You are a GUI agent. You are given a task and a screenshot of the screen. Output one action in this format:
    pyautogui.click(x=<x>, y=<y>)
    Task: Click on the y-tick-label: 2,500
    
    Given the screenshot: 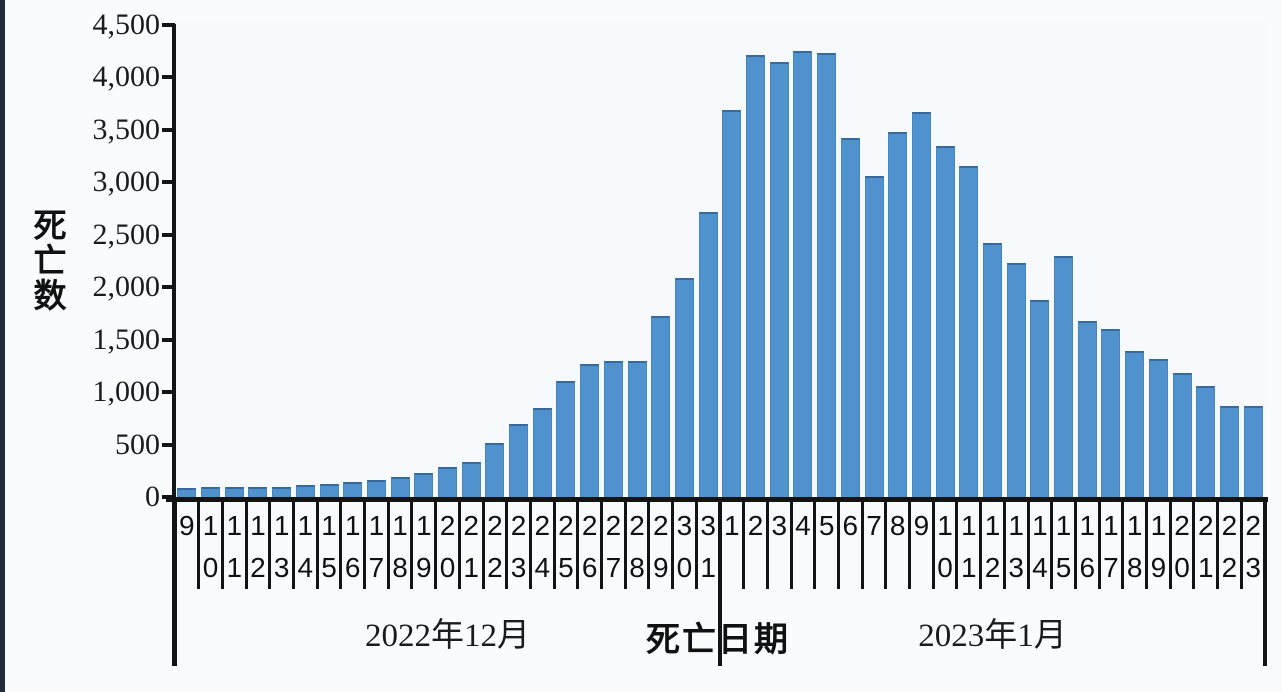 What is the action you would take?
    pyautogui.click(x=126, y=234)
    